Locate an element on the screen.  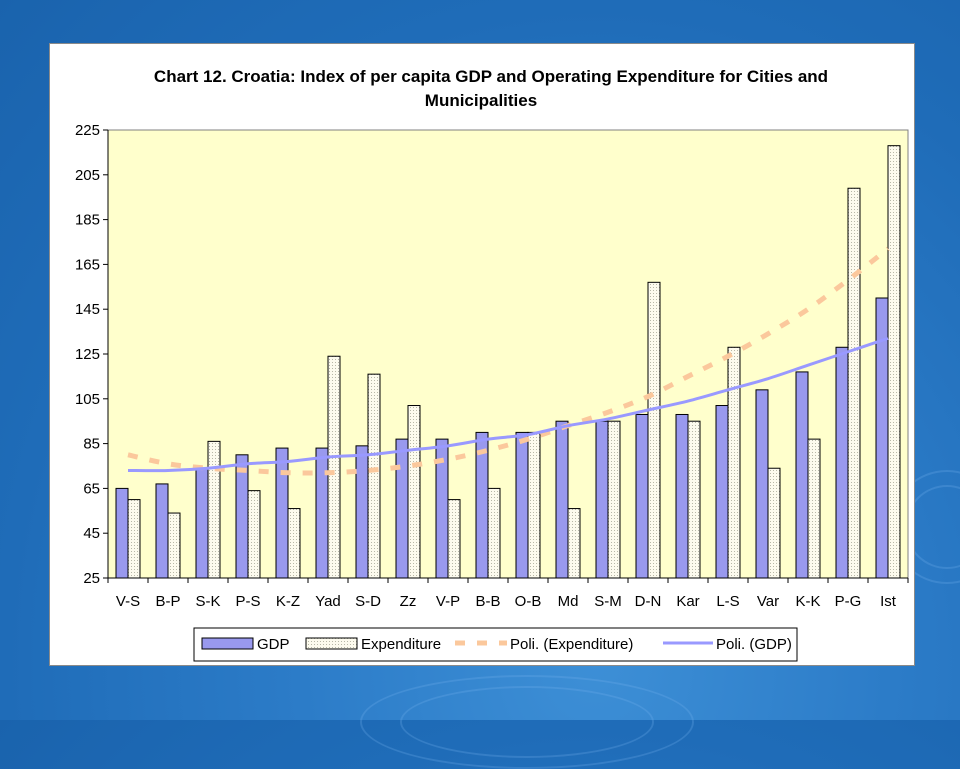
y-tick-label: 125 is located at coordinates (87, 354).